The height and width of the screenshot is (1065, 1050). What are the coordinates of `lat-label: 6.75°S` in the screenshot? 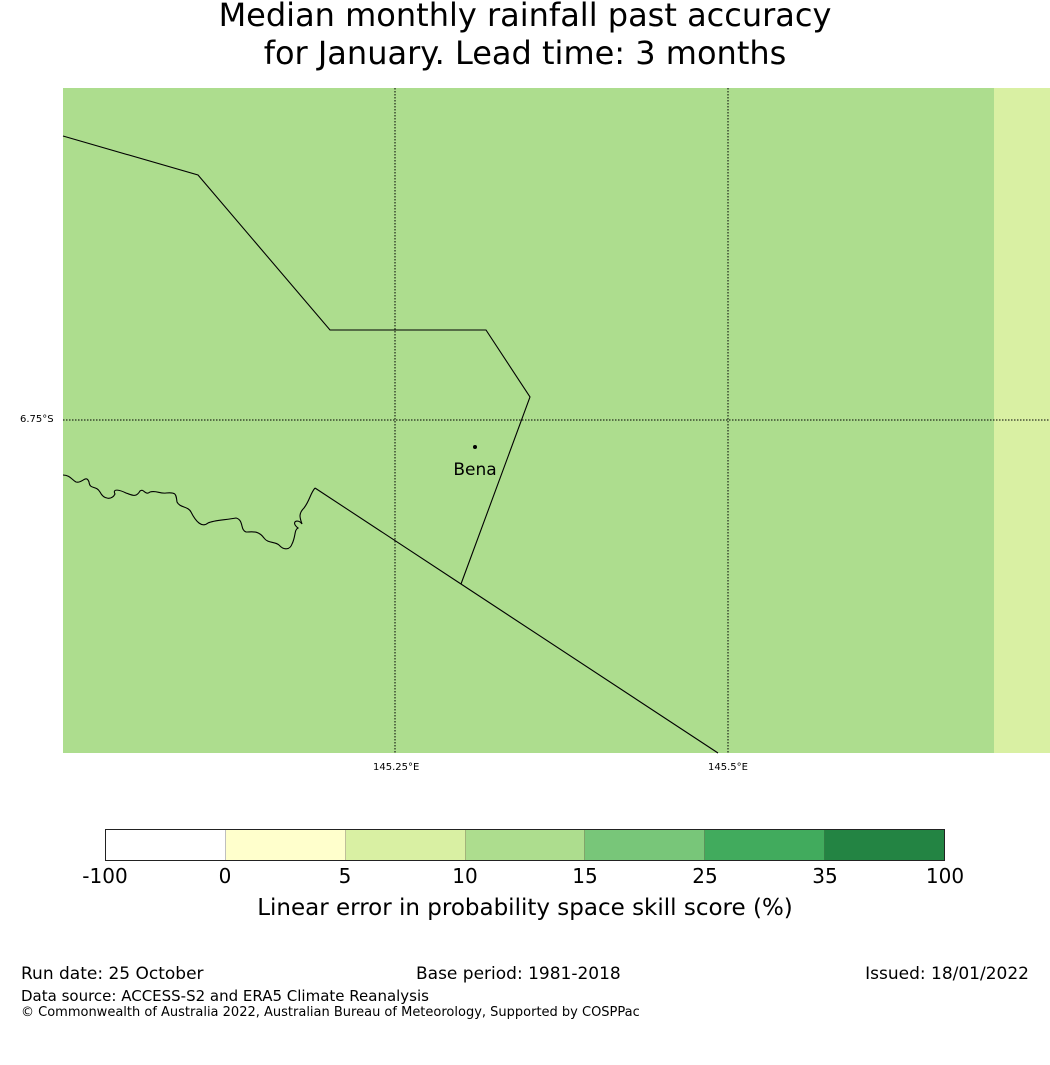 It's located at (37, 419).